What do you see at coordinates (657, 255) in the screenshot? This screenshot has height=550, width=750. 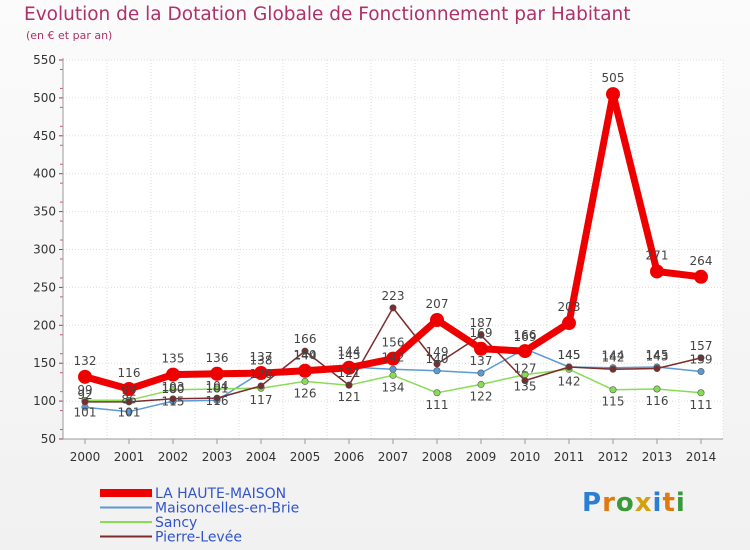 I see `data-label: 271` at bounding box center [657, 255].